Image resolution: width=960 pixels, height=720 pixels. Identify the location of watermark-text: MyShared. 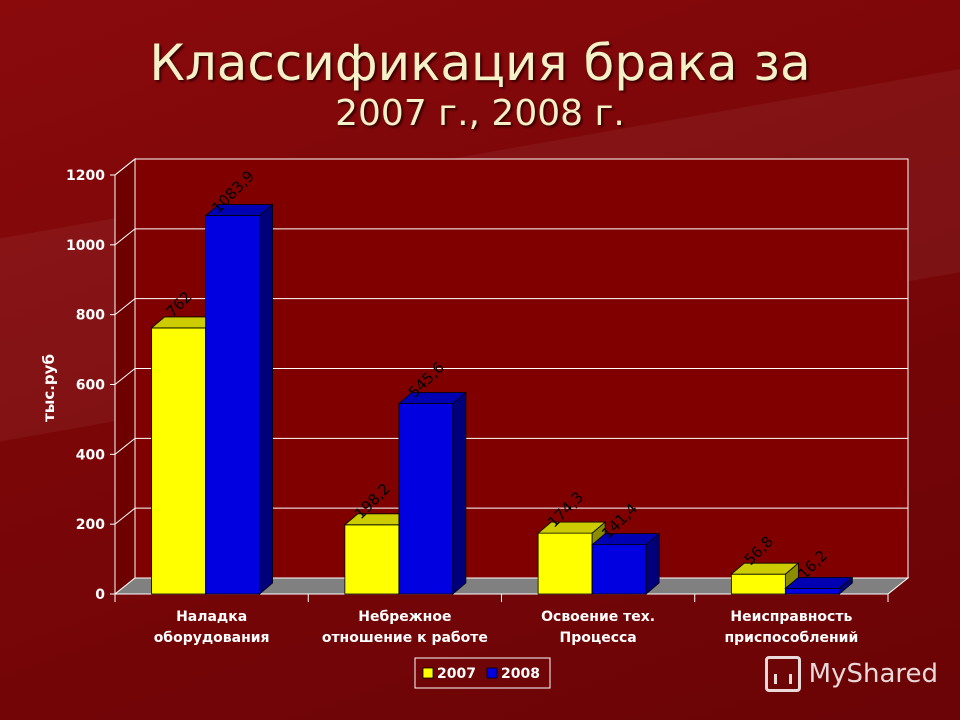
(873, 674).